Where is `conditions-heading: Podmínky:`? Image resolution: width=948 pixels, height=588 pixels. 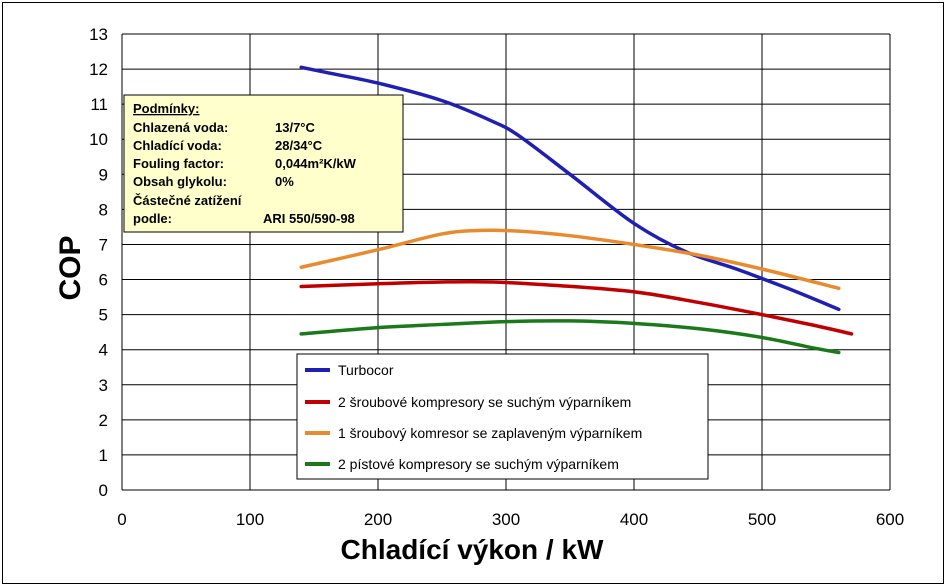
conditions-heading: Podmínky: is located at coordinates (166, 108).